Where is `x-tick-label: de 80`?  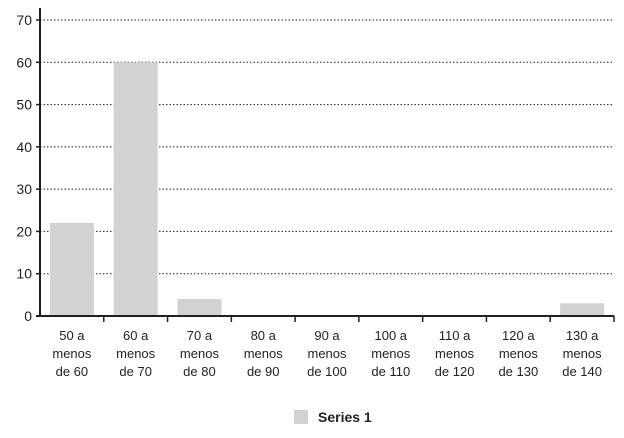
x-tick-label: de 80 is located at coordinates (199, 371).